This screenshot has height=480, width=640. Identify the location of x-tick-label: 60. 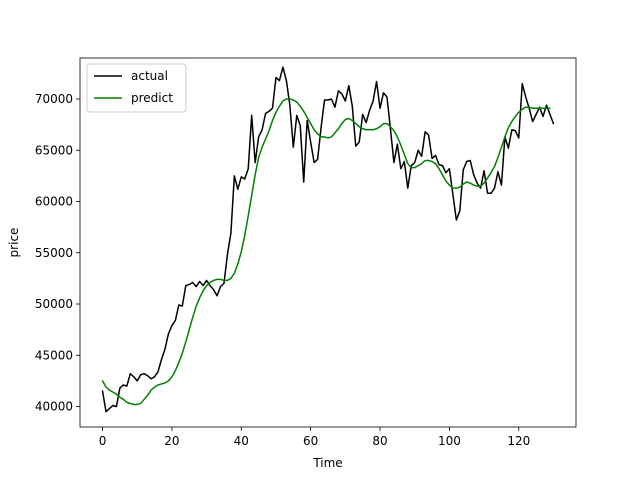
(310, 441).